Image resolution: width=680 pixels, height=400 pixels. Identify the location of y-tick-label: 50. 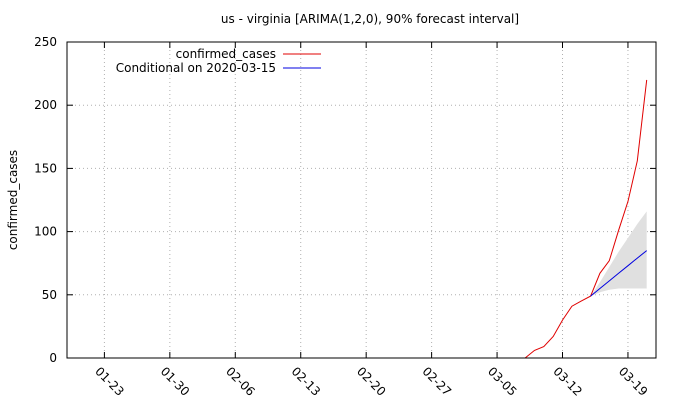
(49, 295).